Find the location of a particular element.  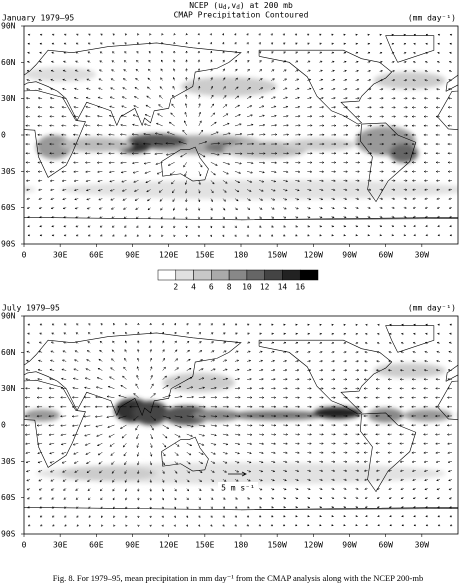

reference-label: 5 m s⁻¹ is located at coordinates (238, 488).